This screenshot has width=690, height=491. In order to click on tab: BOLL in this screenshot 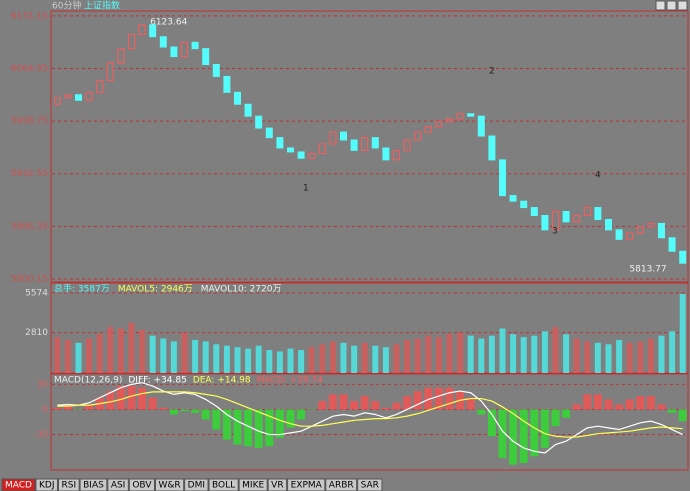, I will do `click(223, 484)`.